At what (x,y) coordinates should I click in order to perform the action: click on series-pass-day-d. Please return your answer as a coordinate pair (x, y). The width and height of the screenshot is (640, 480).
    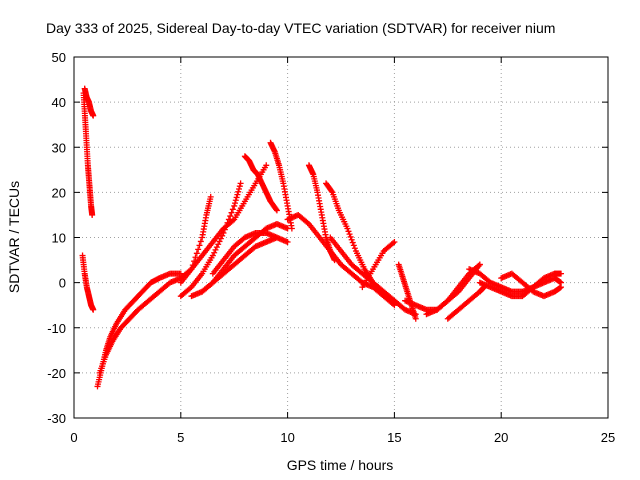
    Looking at the image, I should click on (373, 276).